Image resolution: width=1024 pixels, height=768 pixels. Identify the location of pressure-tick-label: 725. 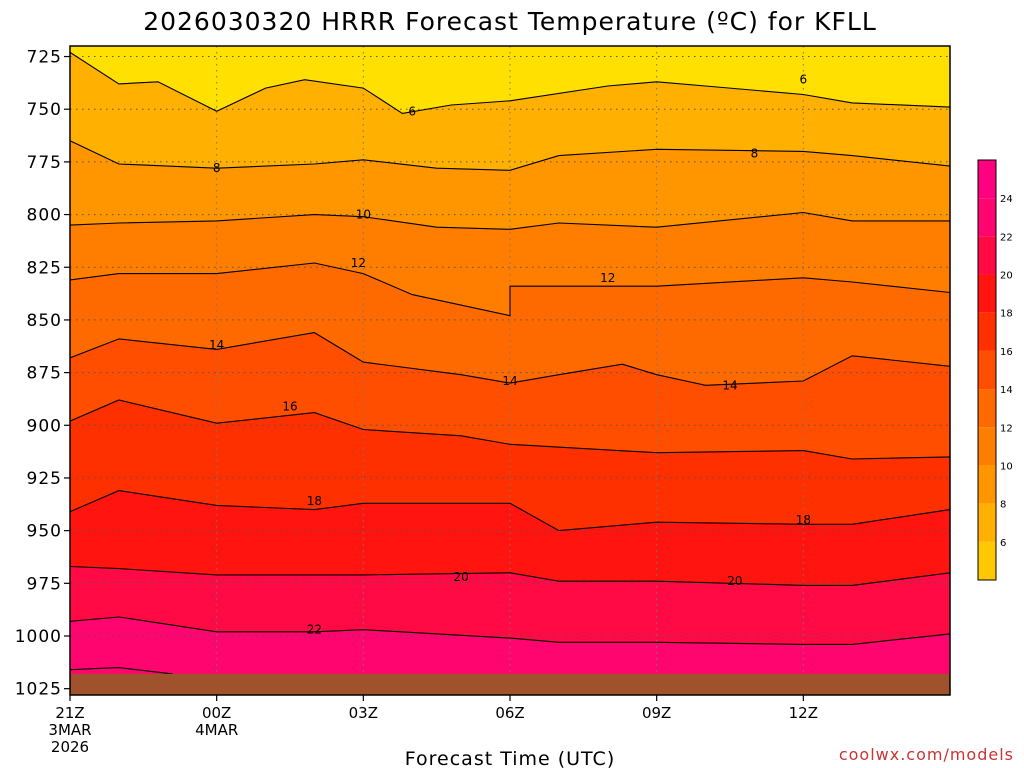
(44, 58).